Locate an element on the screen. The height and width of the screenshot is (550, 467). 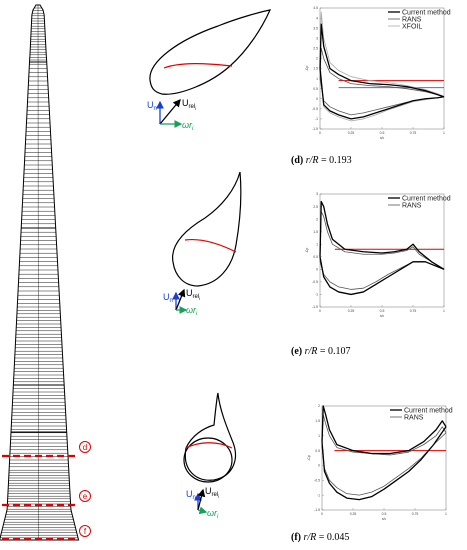
chord-line-f is located at coordinates (209, 445).